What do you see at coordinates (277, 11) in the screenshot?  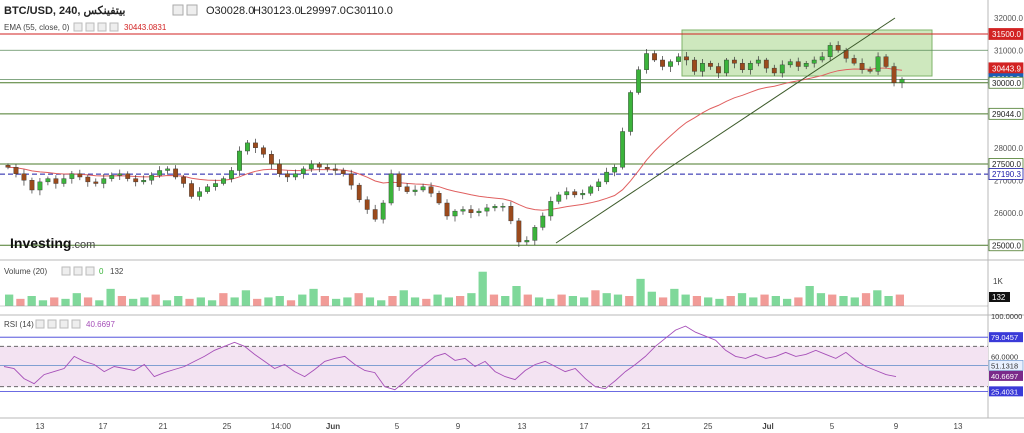 I see `ohlc-high: H30123.0` at bounding box center [277, 11].